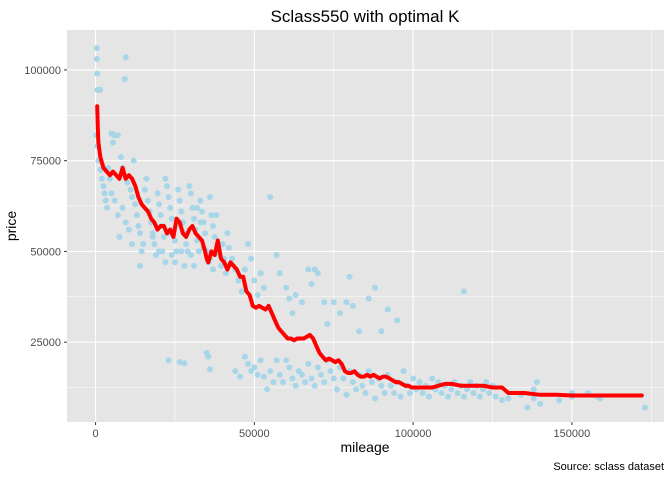  Describe the element at coordinates (413, 434) in the screenshot. I see `x-tick-label: 100000` at that location.